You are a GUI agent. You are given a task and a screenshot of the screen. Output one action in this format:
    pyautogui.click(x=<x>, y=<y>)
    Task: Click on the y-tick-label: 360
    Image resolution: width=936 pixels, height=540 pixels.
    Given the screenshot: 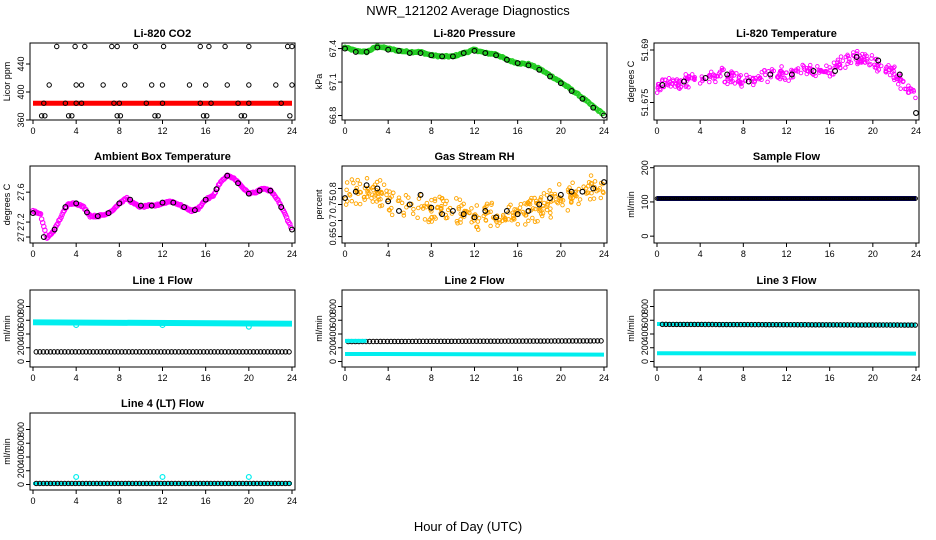 What is the action you would take?
    pyautogui.click(x=21, y=119)
    